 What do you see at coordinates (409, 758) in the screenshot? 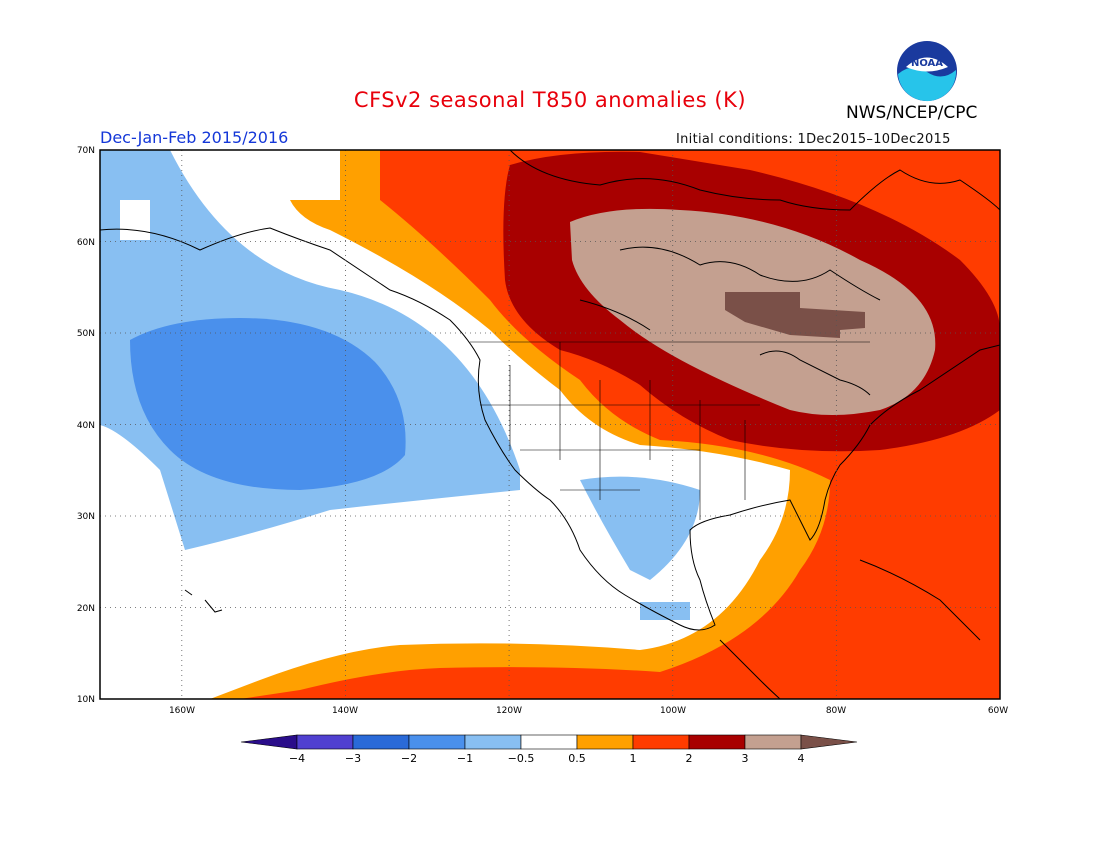
I see `colorbar-tick-label: −2` at bounding box center [409, 758].